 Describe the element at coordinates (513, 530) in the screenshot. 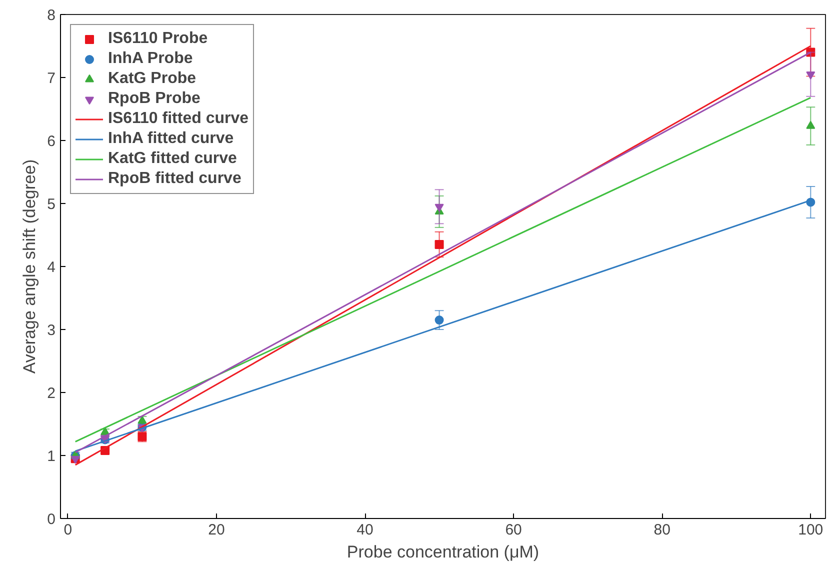

I see `x-tick-label: 60` at that location.